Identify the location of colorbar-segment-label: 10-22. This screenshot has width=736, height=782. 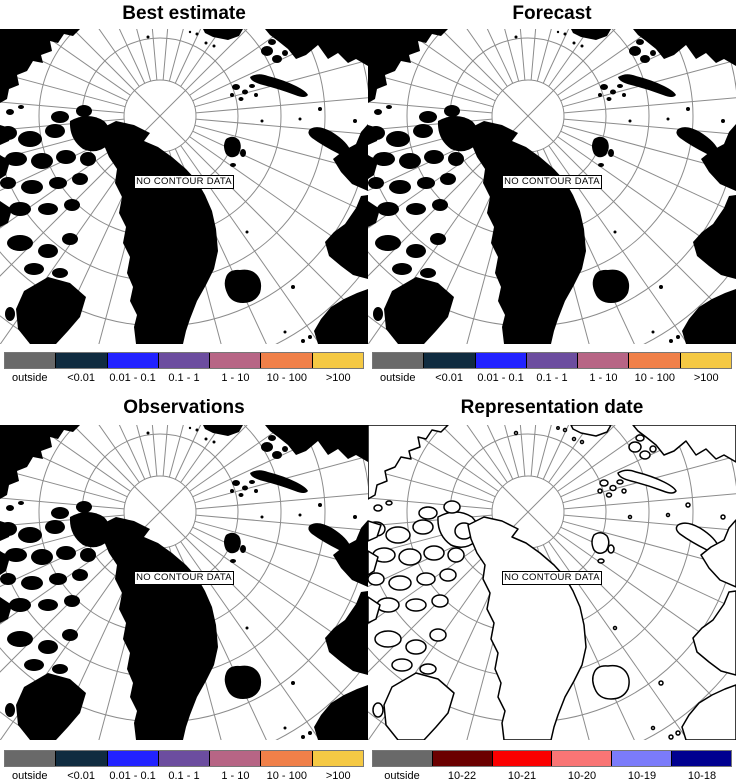
(462, 776).